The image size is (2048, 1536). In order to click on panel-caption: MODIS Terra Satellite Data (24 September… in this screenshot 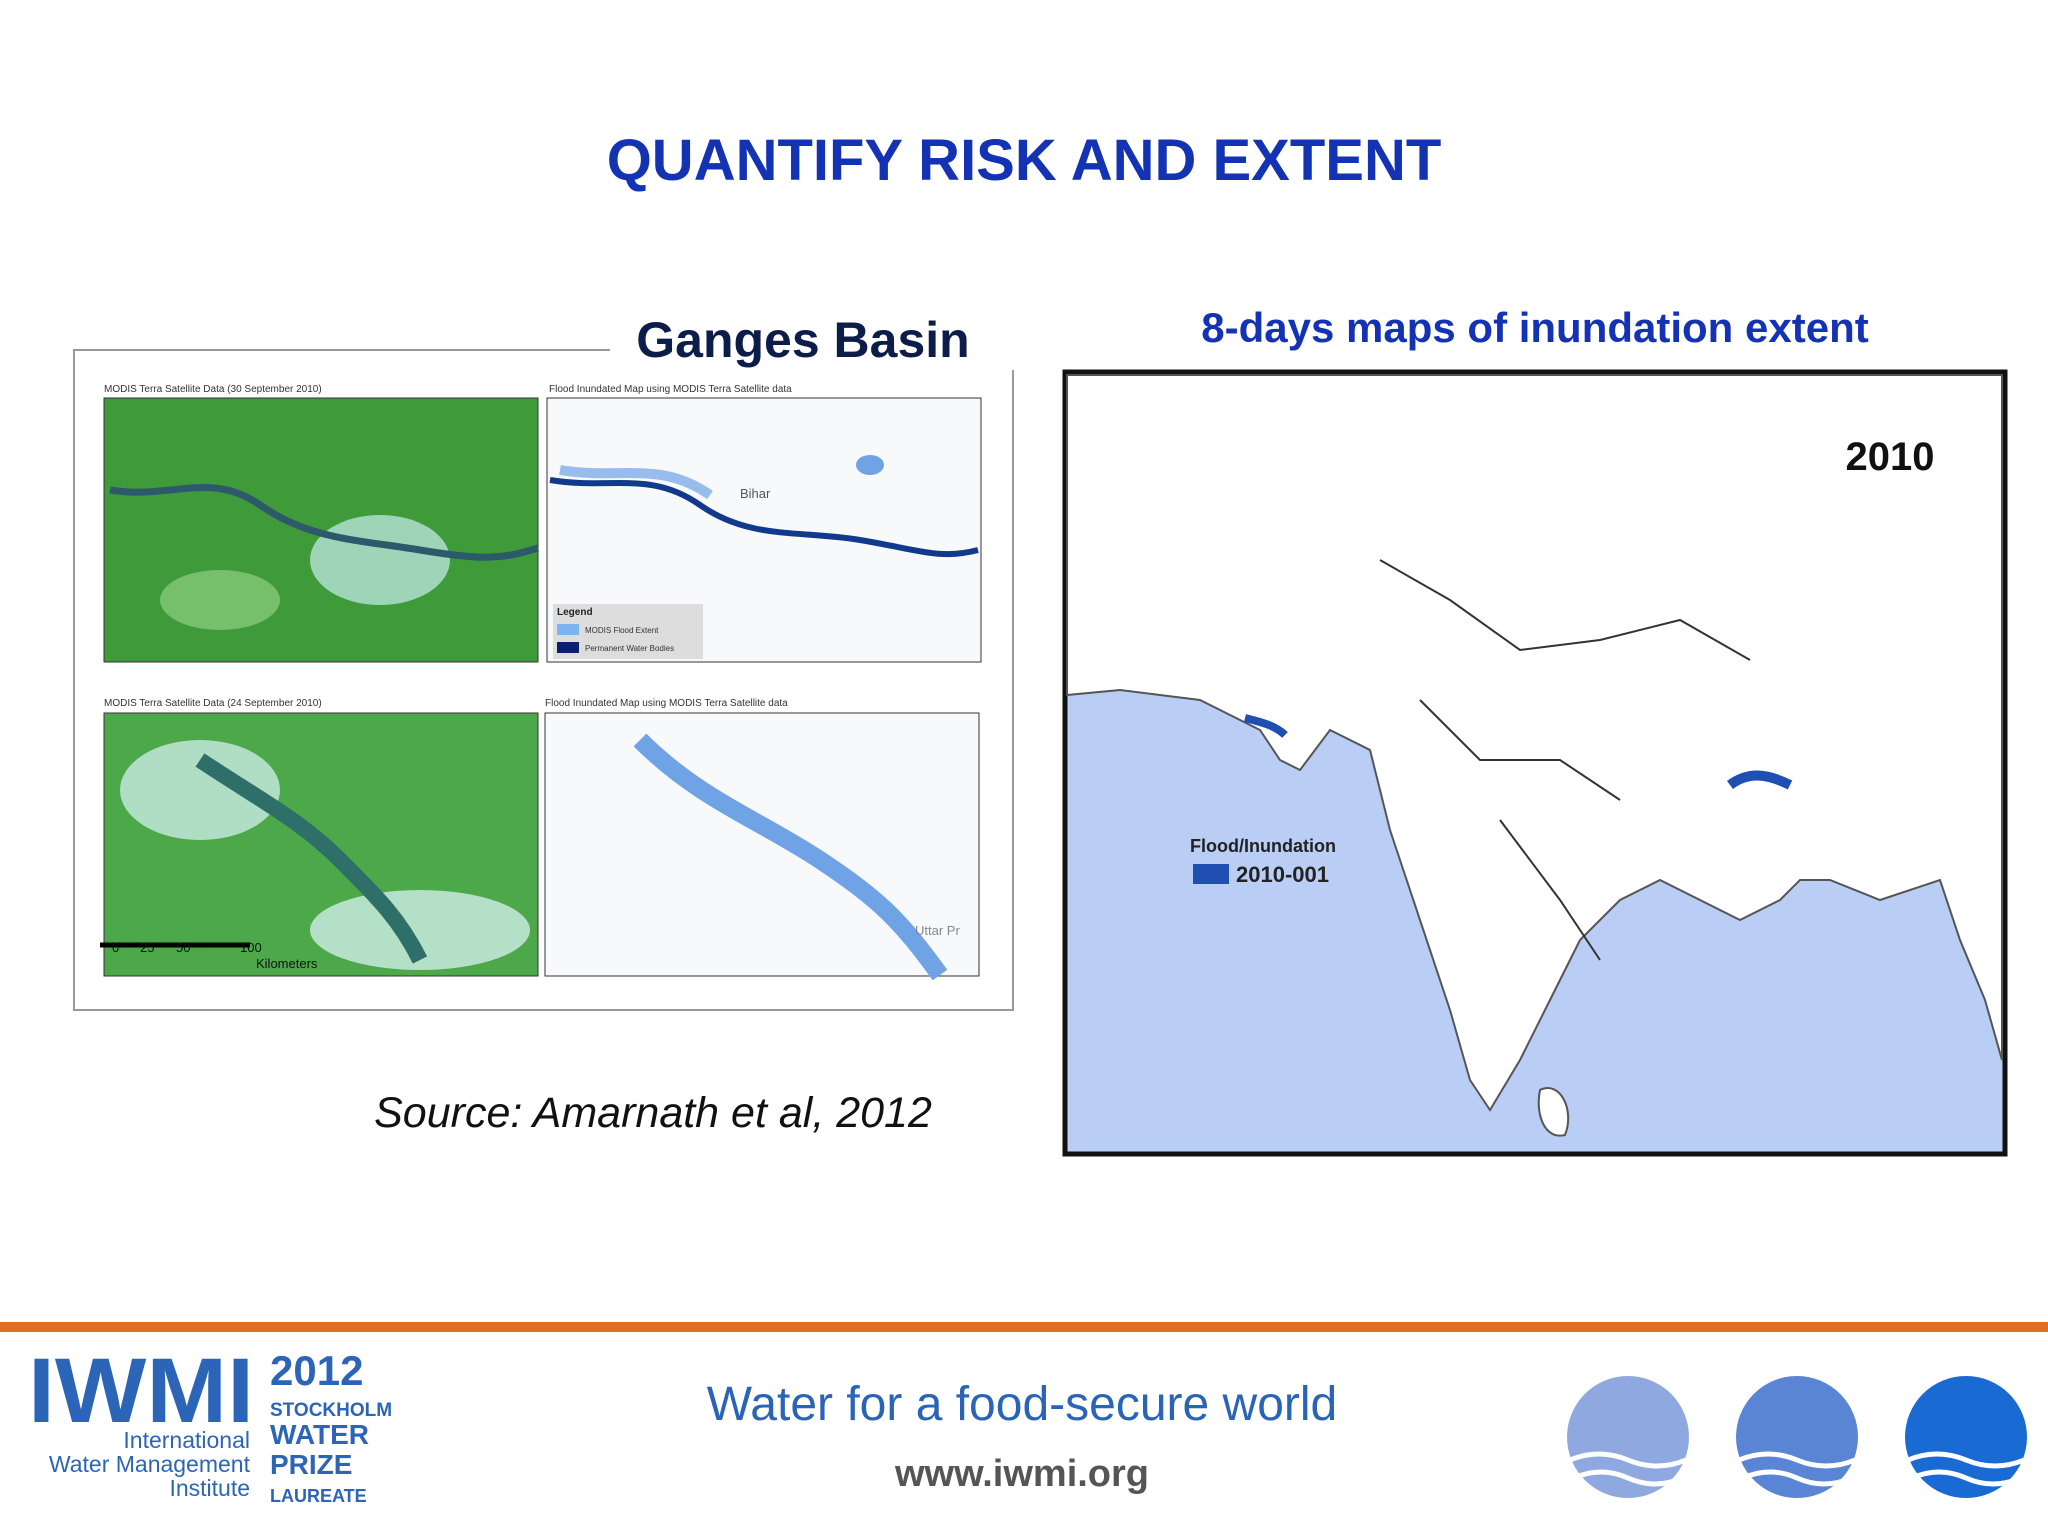, I will do `click(213, 703)`.